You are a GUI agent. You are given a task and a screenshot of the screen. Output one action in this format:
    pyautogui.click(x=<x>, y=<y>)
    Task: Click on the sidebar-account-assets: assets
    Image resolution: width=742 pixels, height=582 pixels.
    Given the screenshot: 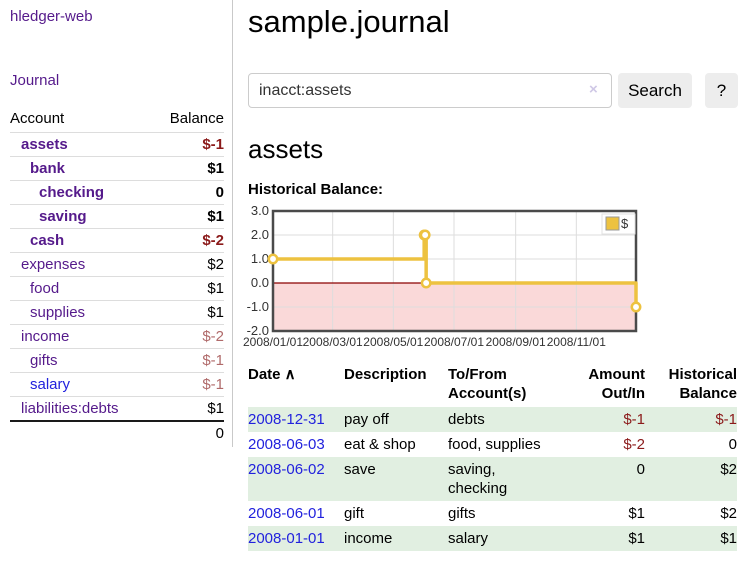 What is the action you would take?
    pyautogui.click(x=44, y=144)
    